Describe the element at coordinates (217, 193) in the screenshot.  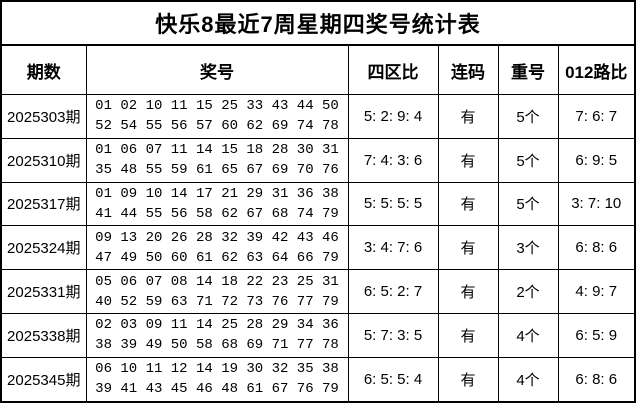
I see `numbers-line1: 01 09 10 14 17 21 29 31 36 38` at that location.